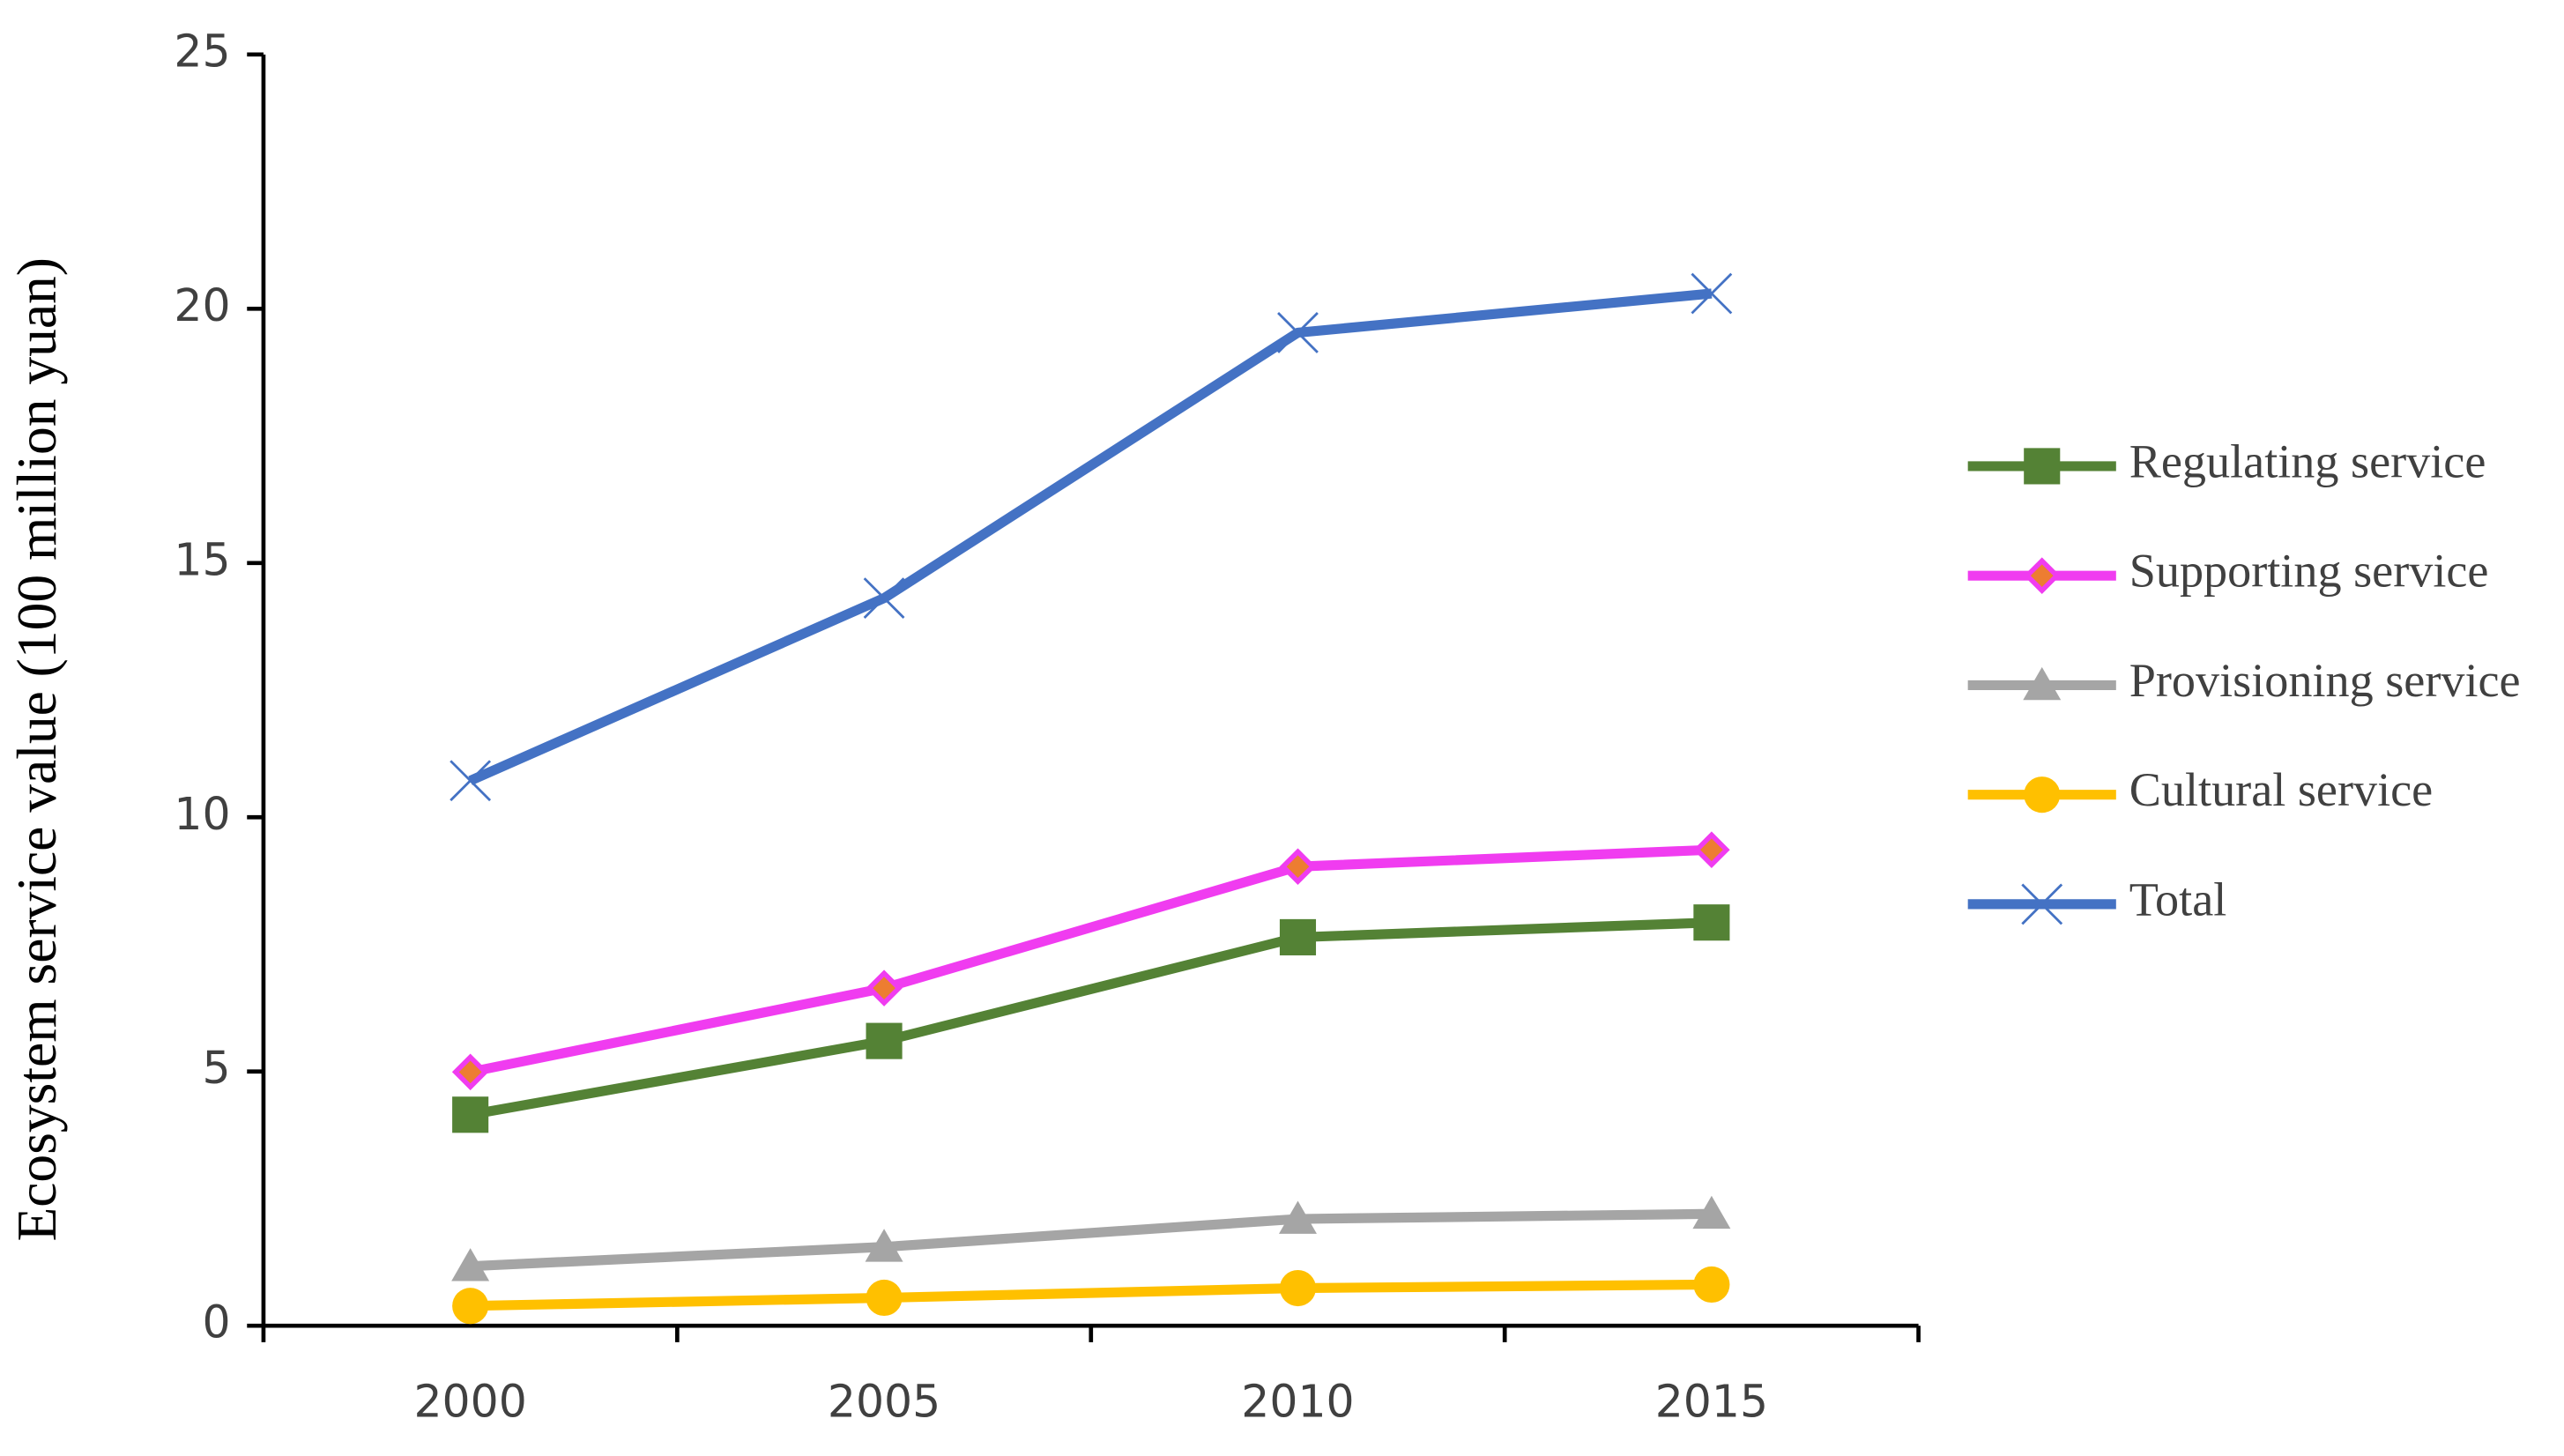 Image resolution: width=2564 pixels, height=1456 pixels. What do you see at coordinates (884, 1401) in the screenshot?
I see `x-tick-label: 2005` at bounding box center [884, 1401].